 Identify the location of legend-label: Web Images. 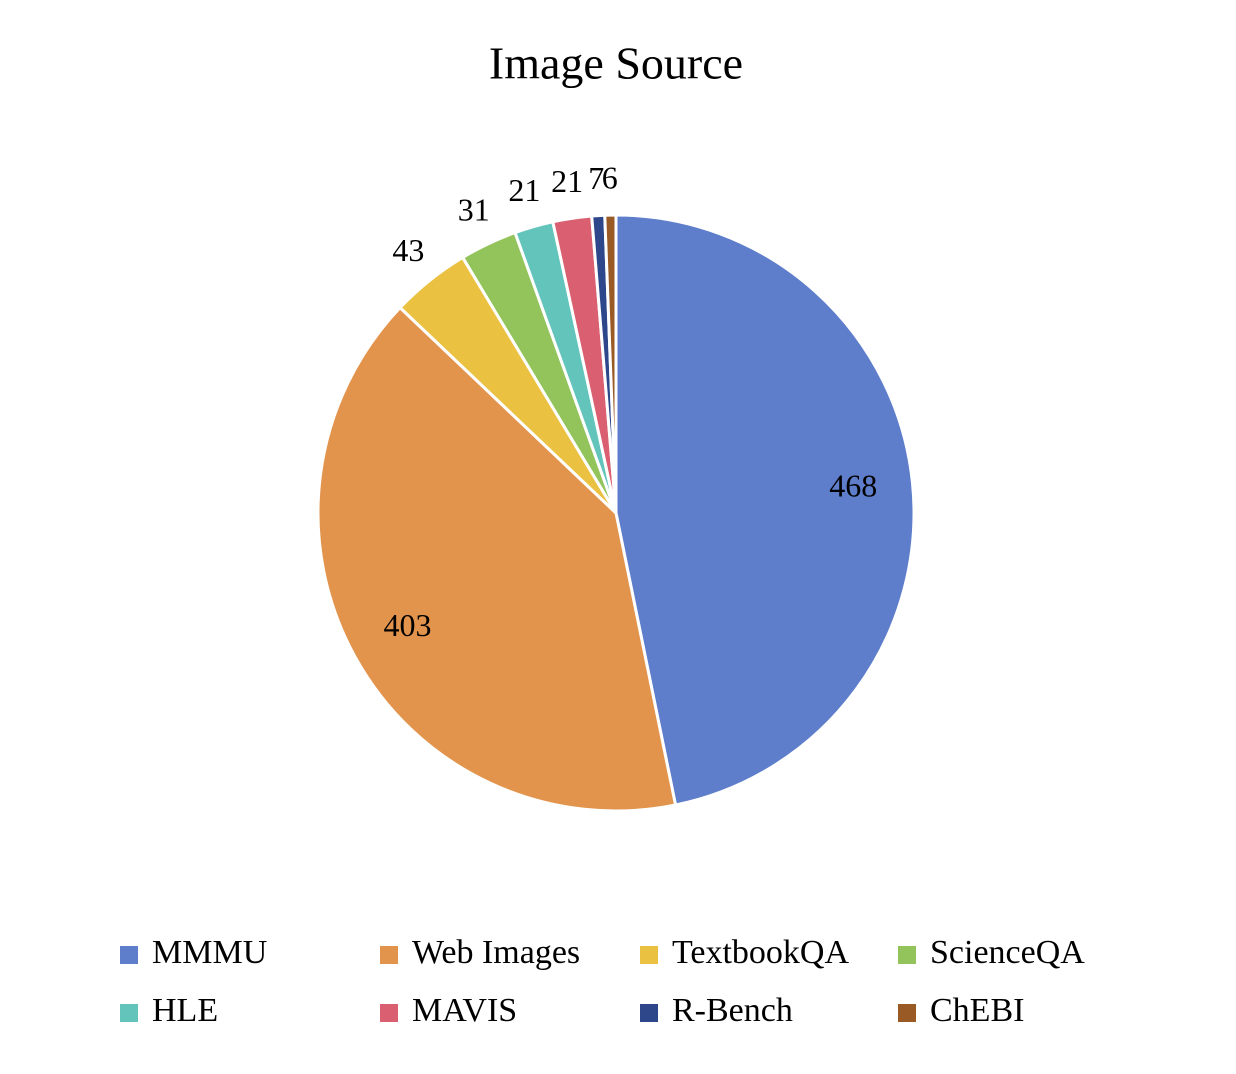
(496, 952).